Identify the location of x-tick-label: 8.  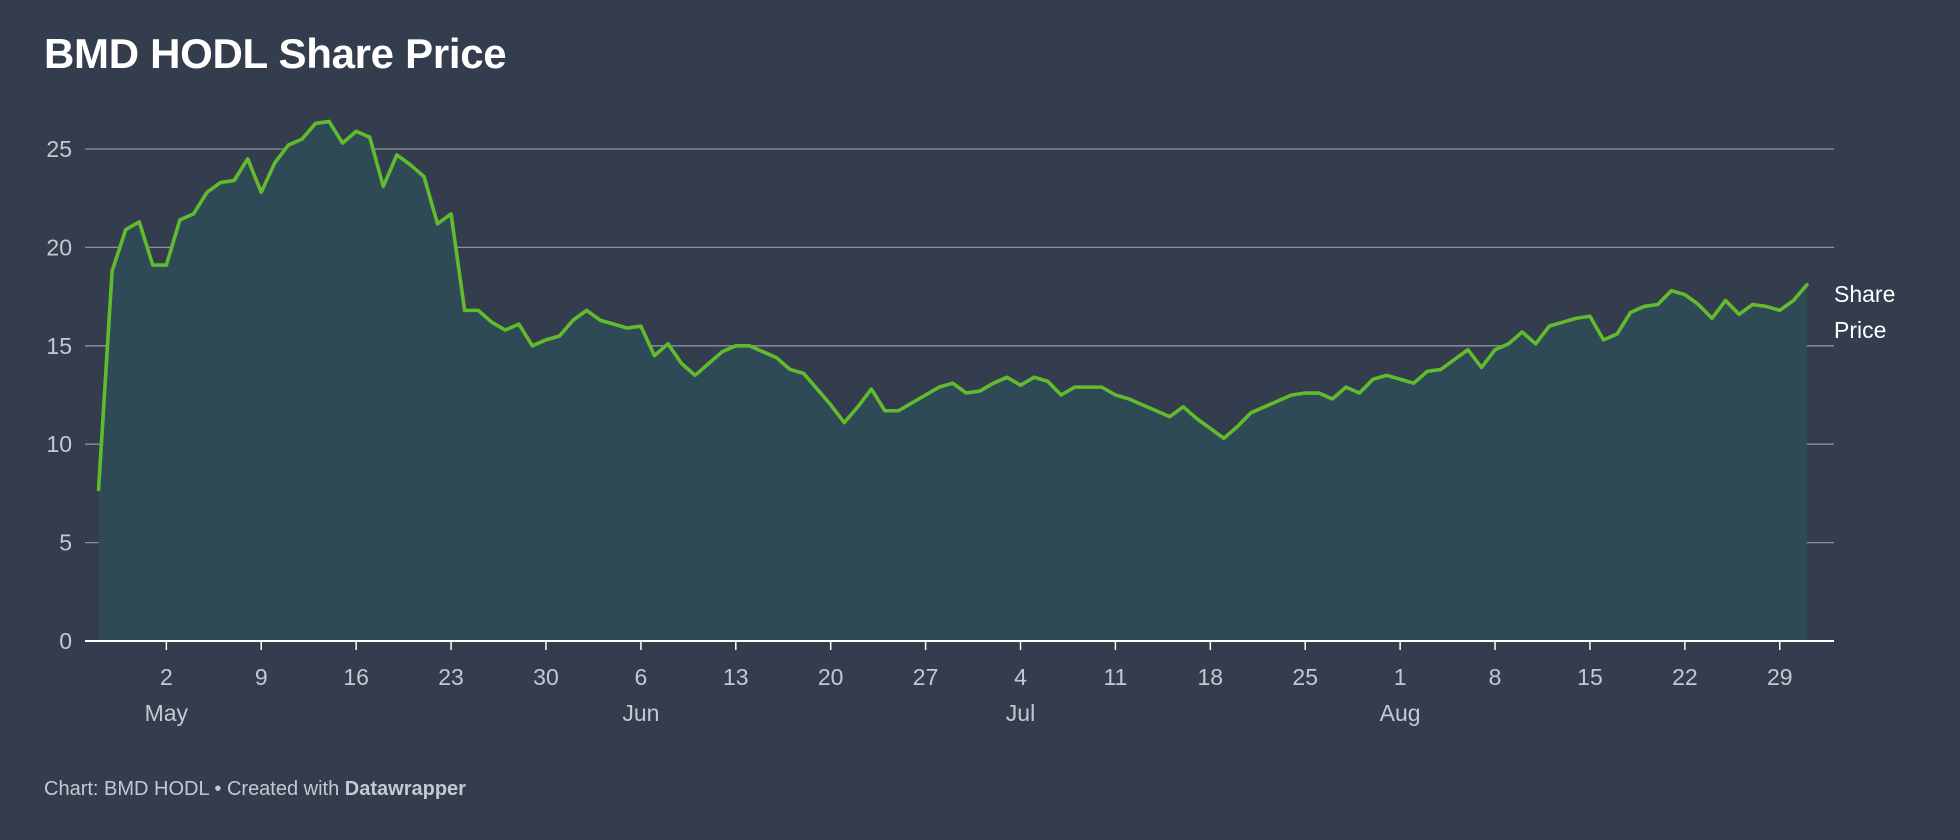
(1495, 677).